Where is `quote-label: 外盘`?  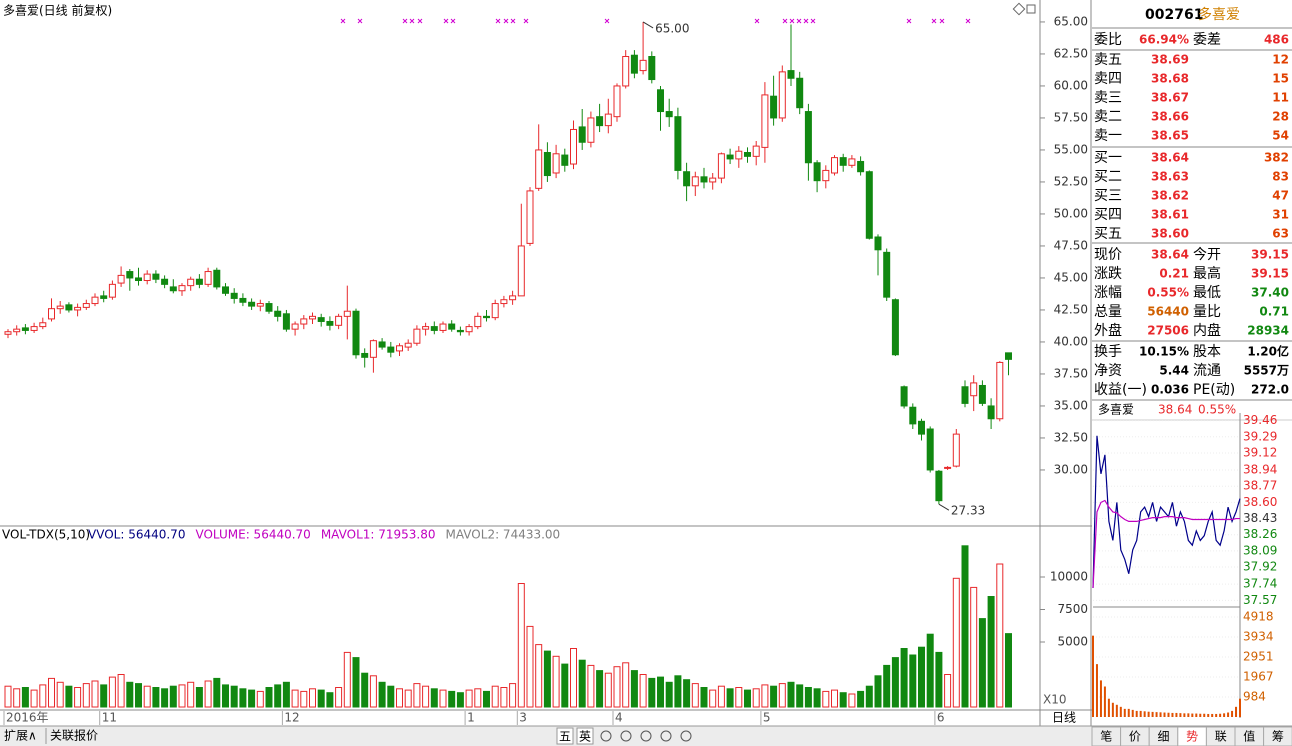 quote-label: 外盘 is located at coordinates (1108, 330).